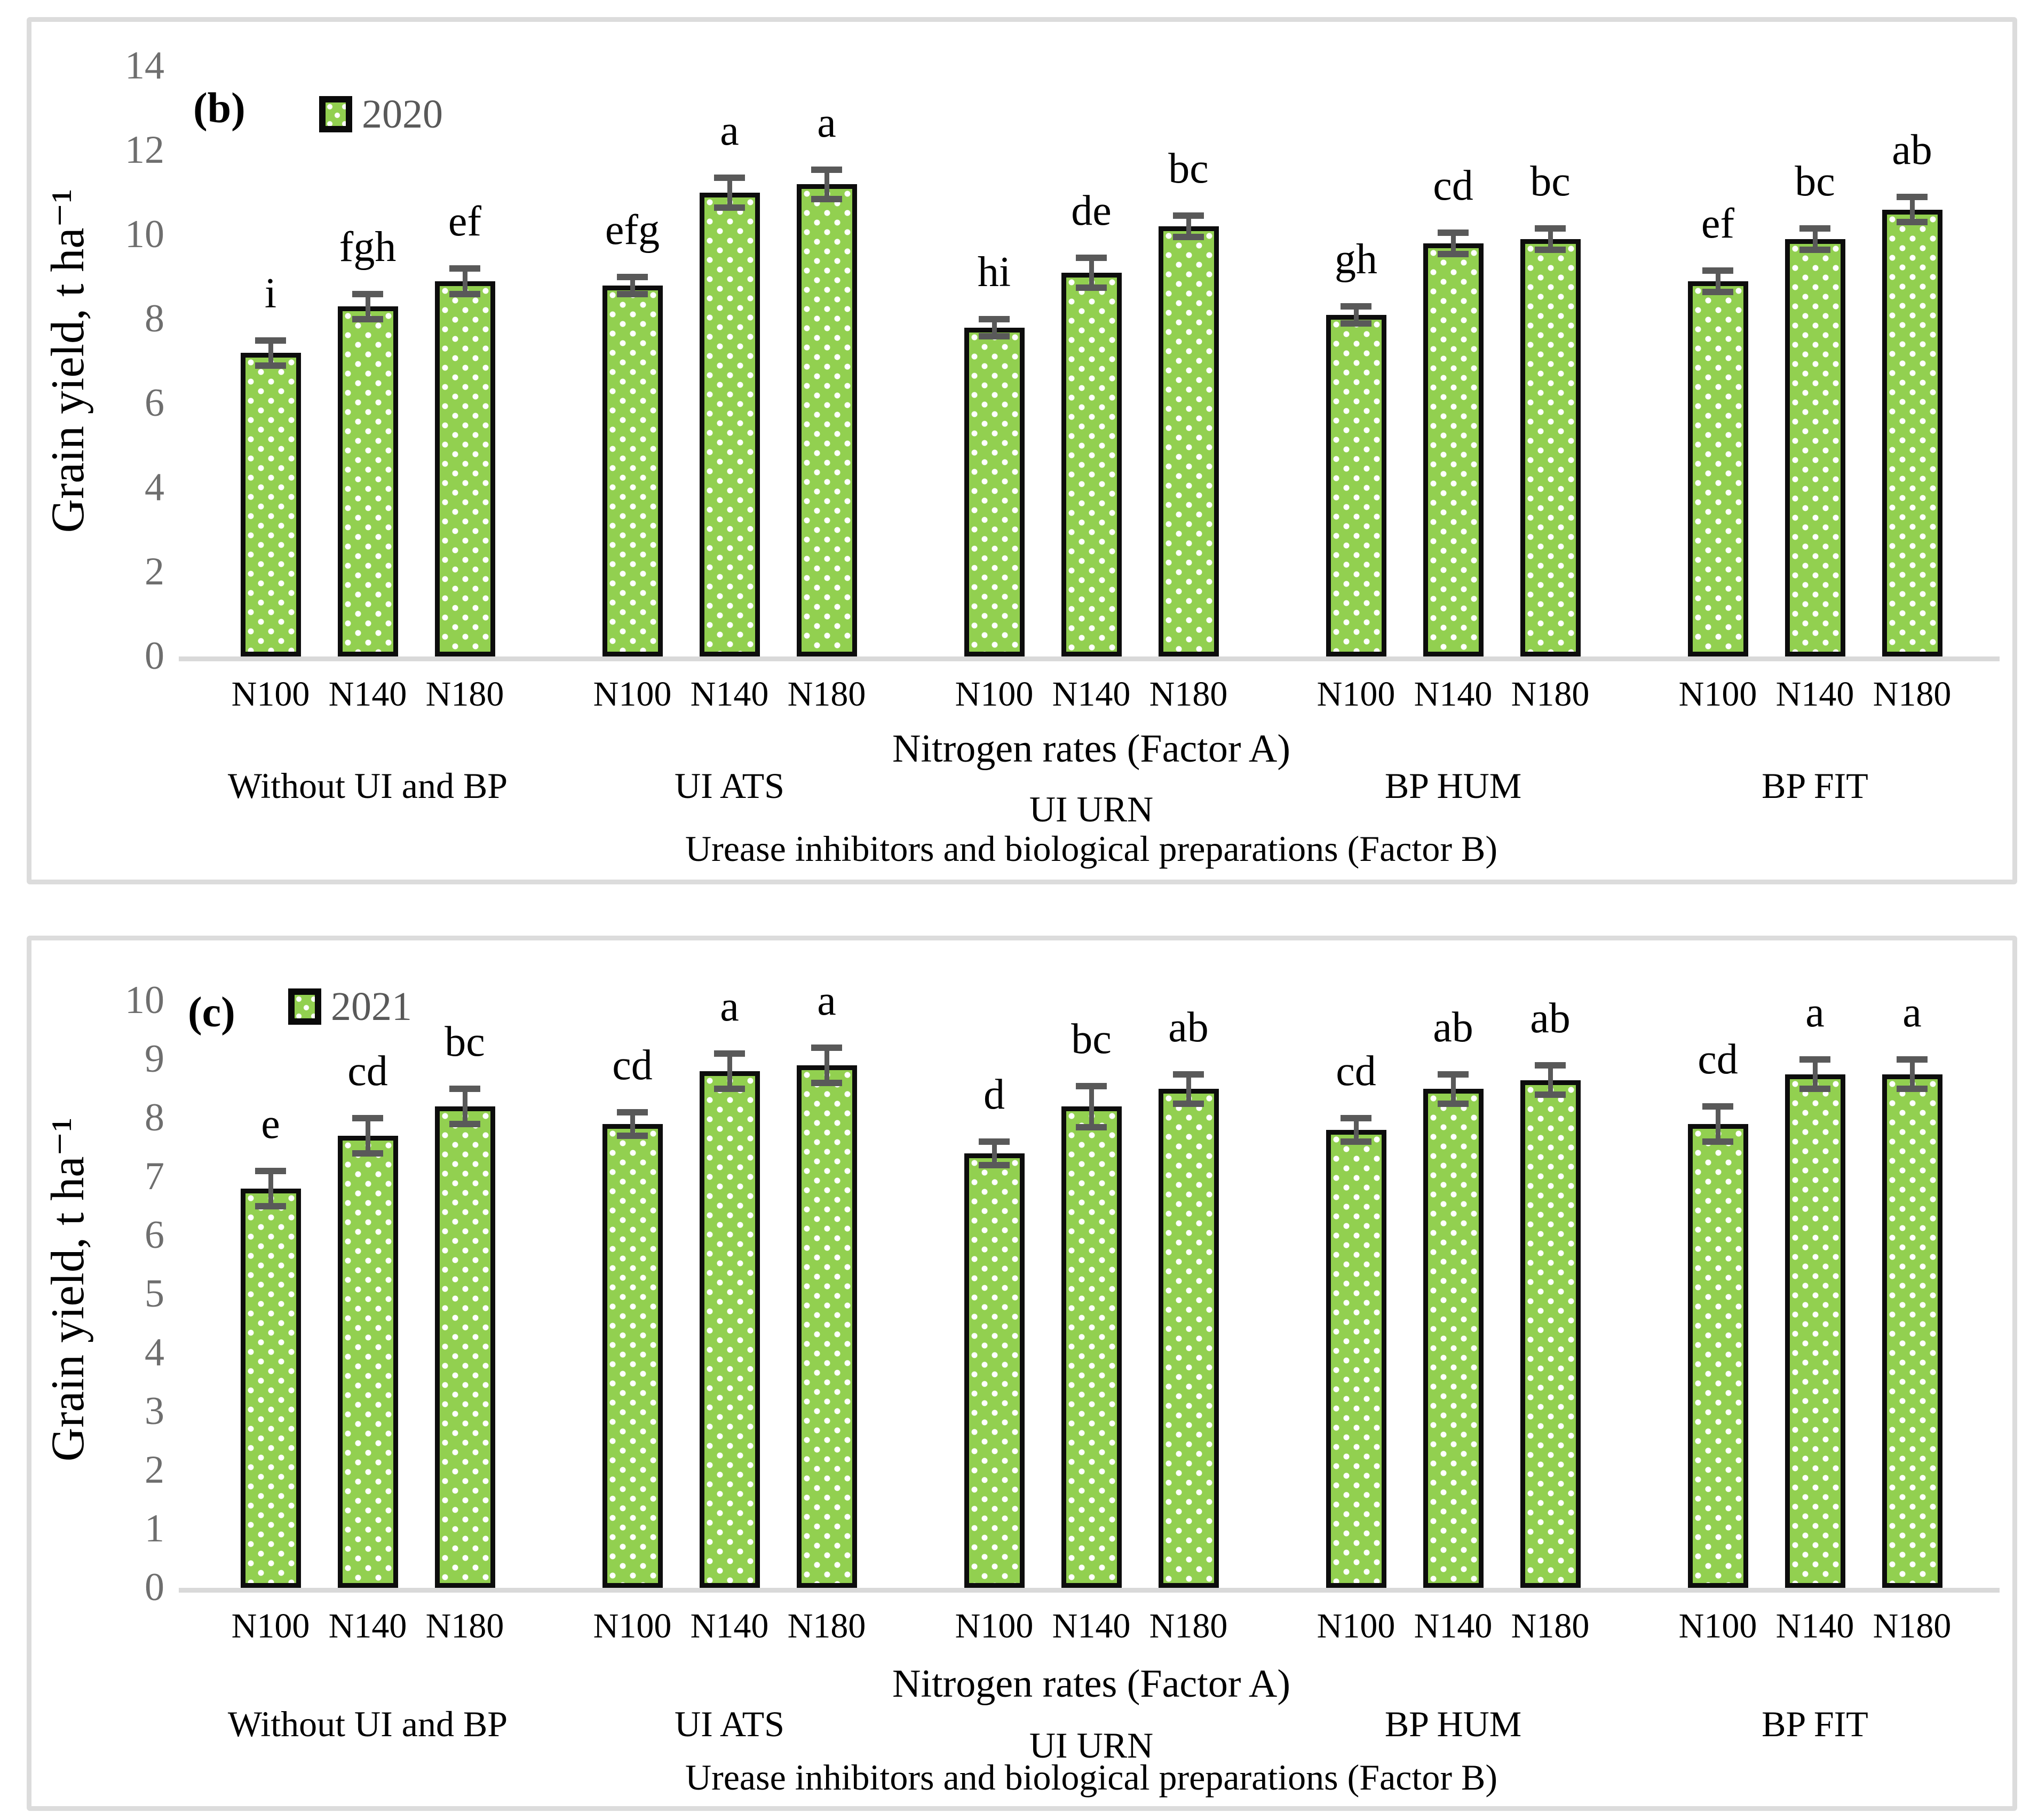 The height and width of the screenshot is (1820, 2030). What do you see at coordinates (403, 114) in the screenshot?
I see `legend-label: 2020` at bounding box center [403, 114].